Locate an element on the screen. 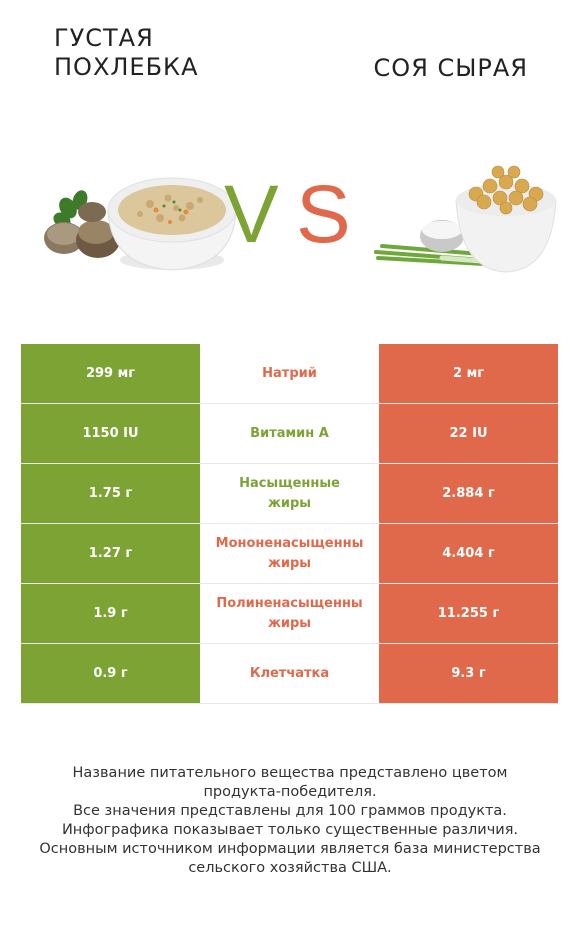 The image size is (580, 934). nutrient-label-line1: Насыщенные is located at coordinates (289, 483).